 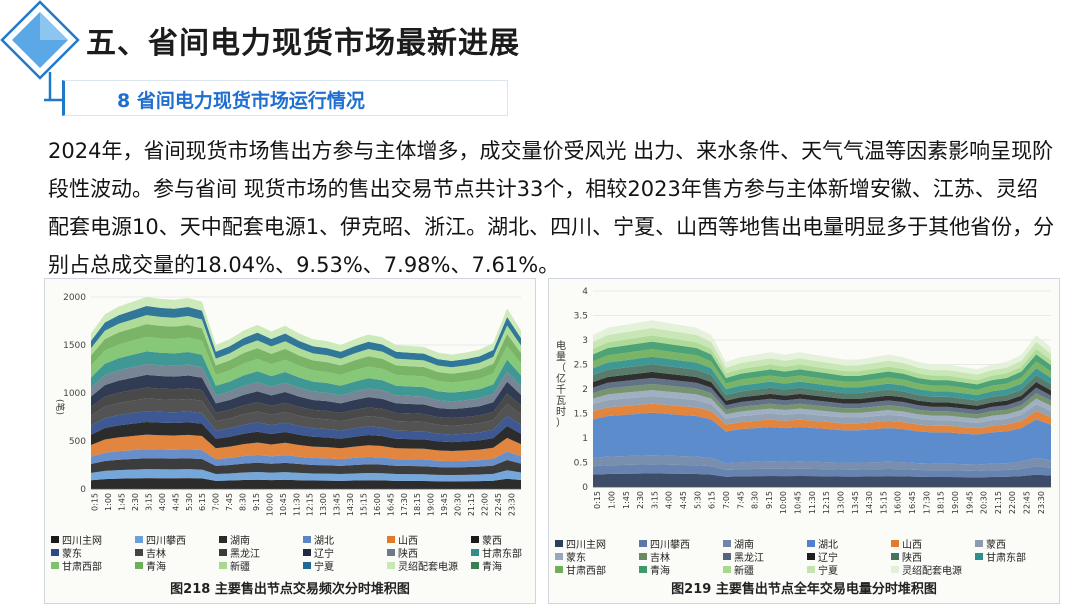 What do you see at coordinates (408, 554) in the screenshot?
I see `legend-label: 陕西` at bounding box center [408, 554].